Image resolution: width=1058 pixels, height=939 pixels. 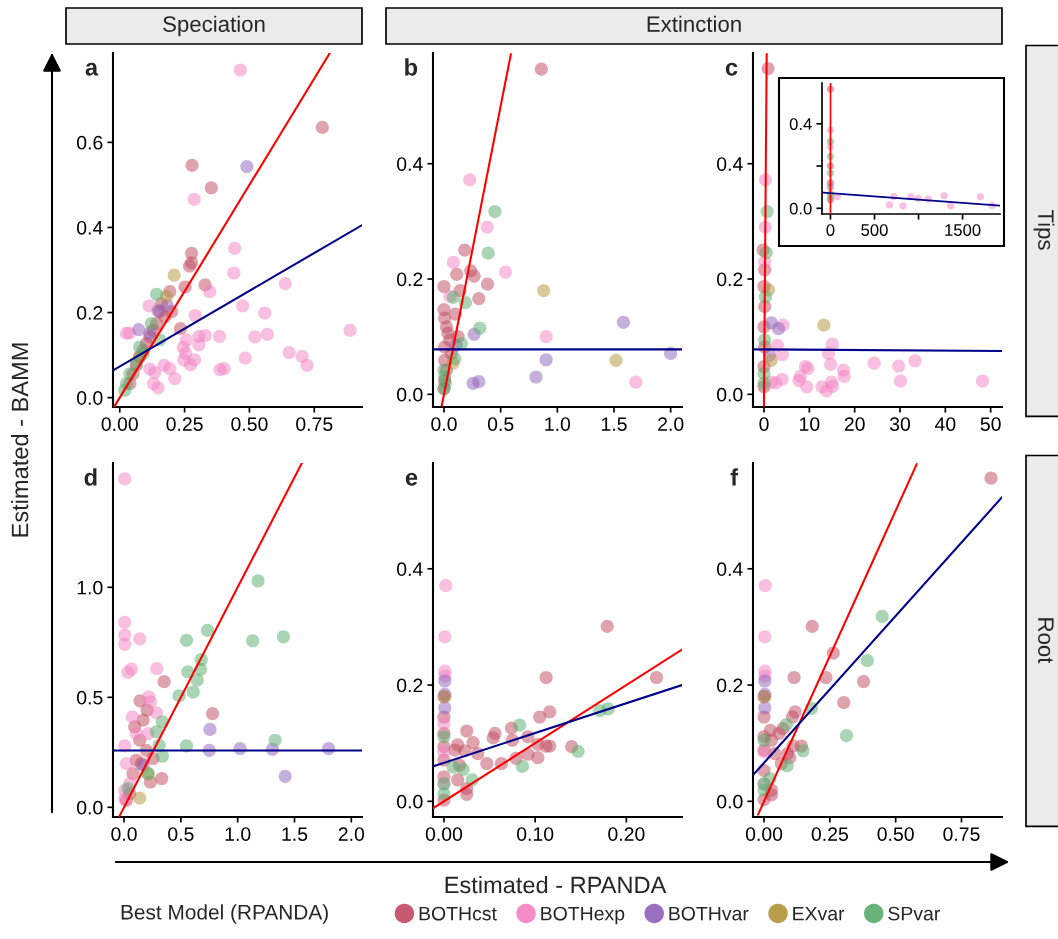 I want to click on text: Tips, so click(x=1044, y=229).